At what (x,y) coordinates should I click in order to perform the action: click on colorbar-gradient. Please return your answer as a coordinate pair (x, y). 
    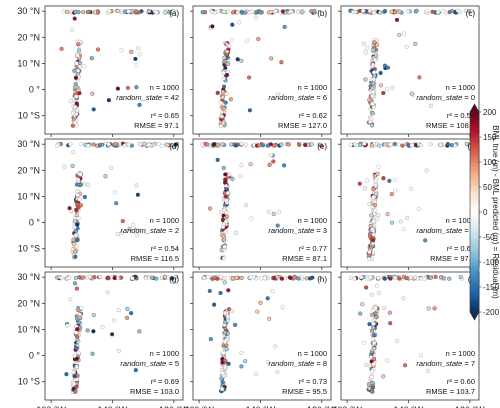
    Looking at the image, I should click on (474, 212).